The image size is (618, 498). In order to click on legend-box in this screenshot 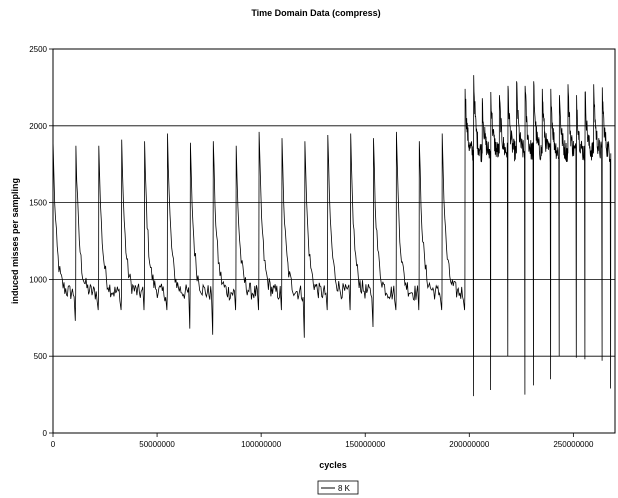, I will do `click(338, 487)`.